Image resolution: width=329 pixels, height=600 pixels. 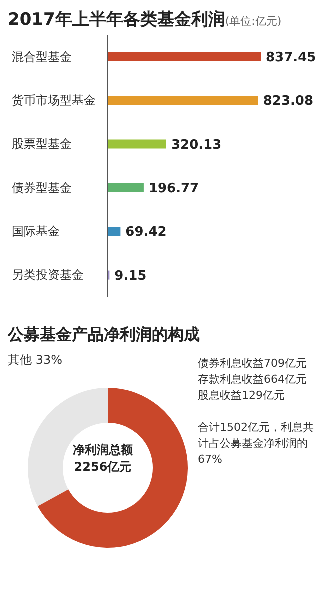 What do you see at coordinates (253, 380) in the screenshot?
I see `text: 存款利息收益664亿元` at bounding box center [253, 380].